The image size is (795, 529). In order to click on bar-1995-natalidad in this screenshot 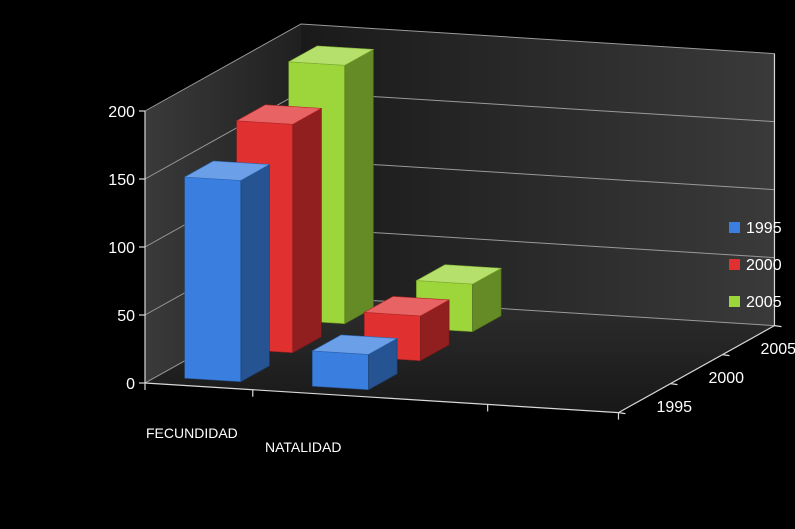, I will do `click(355, 362)`.